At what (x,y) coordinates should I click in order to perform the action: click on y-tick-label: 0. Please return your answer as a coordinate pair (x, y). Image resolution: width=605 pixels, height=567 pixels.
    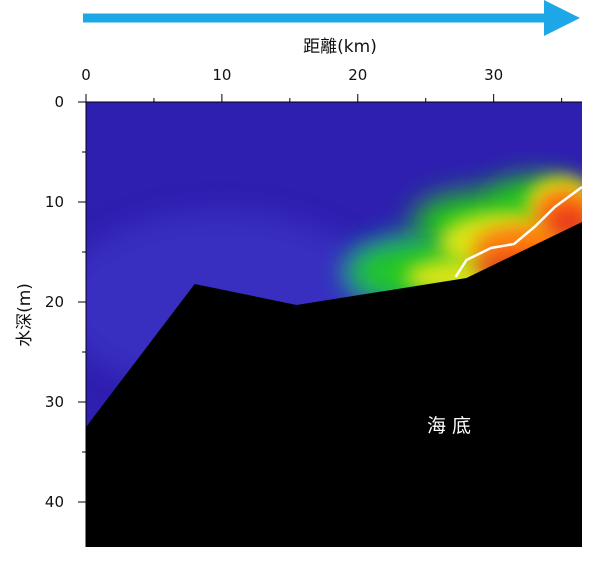
    Looking at the image, I should click on (59, 102).